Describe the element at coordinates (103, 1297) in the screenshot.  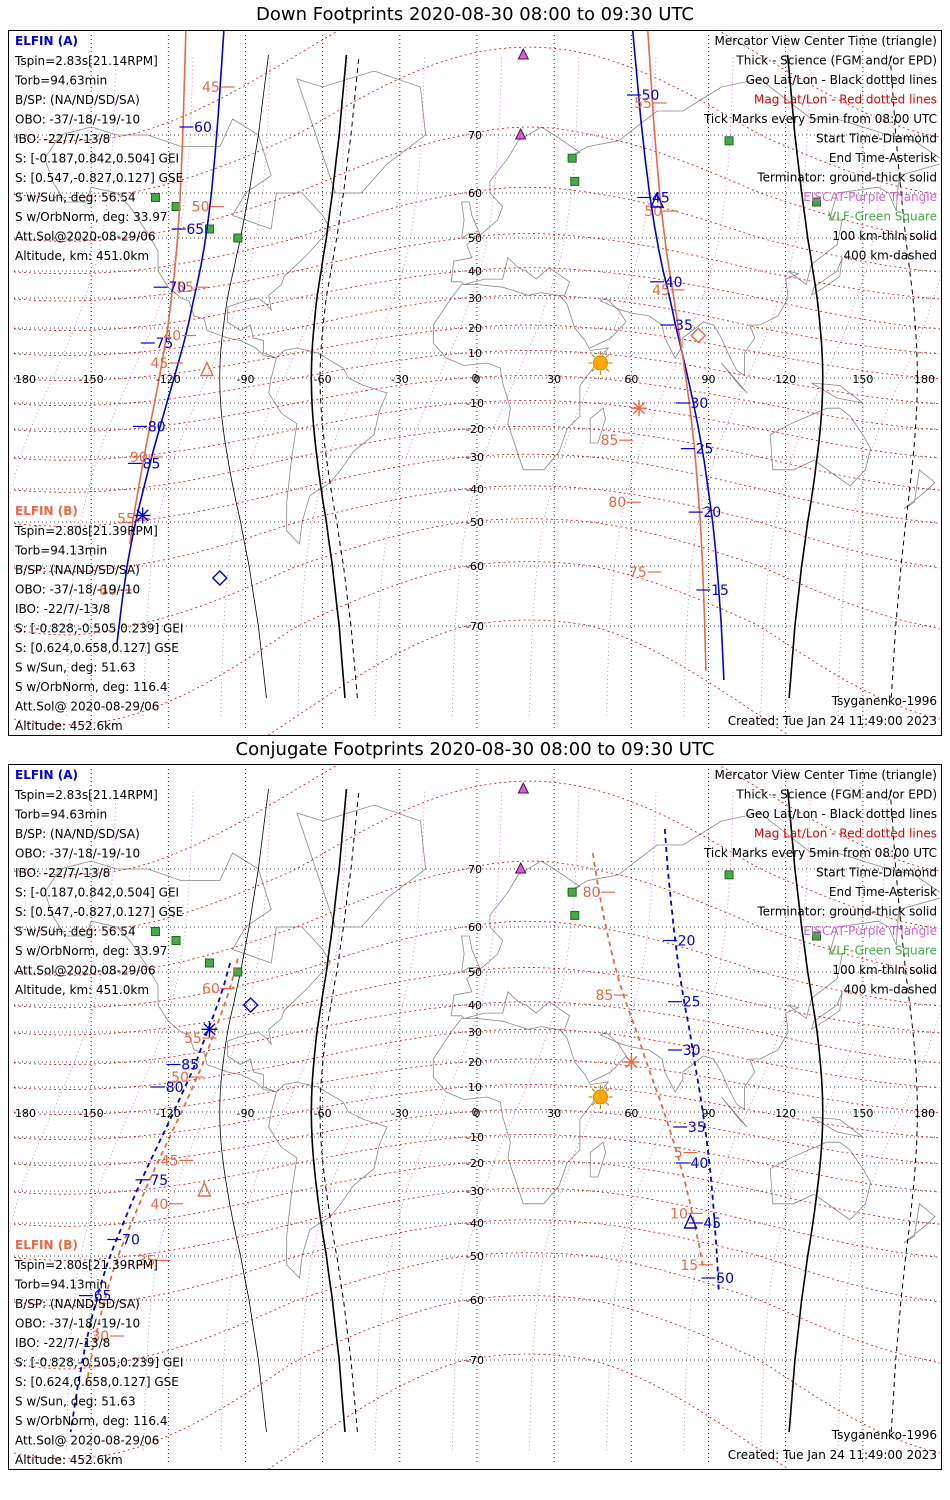
I see `elfin-a-time-label: 65` at that location.